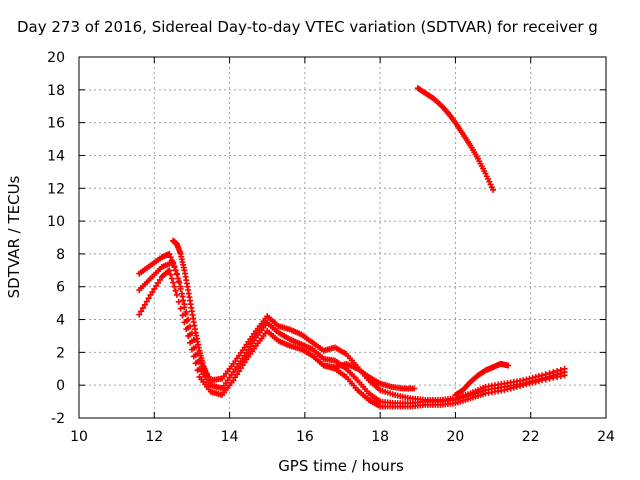 The image size is (640, 480). What do you see at coordinates (60, 386) in the screenshot?
I see `y-tick-label: 0` at bounding box center [60, 386].